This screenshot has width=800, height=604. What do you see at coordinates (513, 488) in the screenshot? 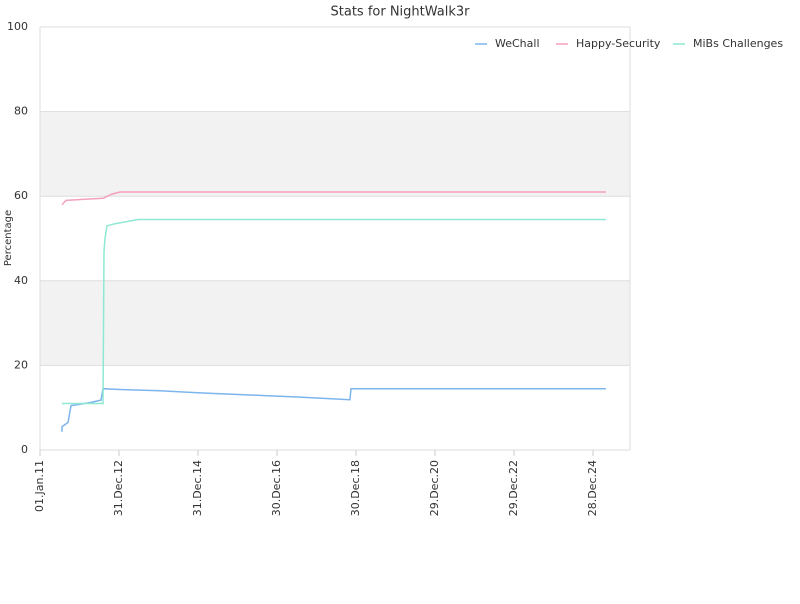
I see `x-tick-label: 29.Dec.22` at bounding box center [513, 488].